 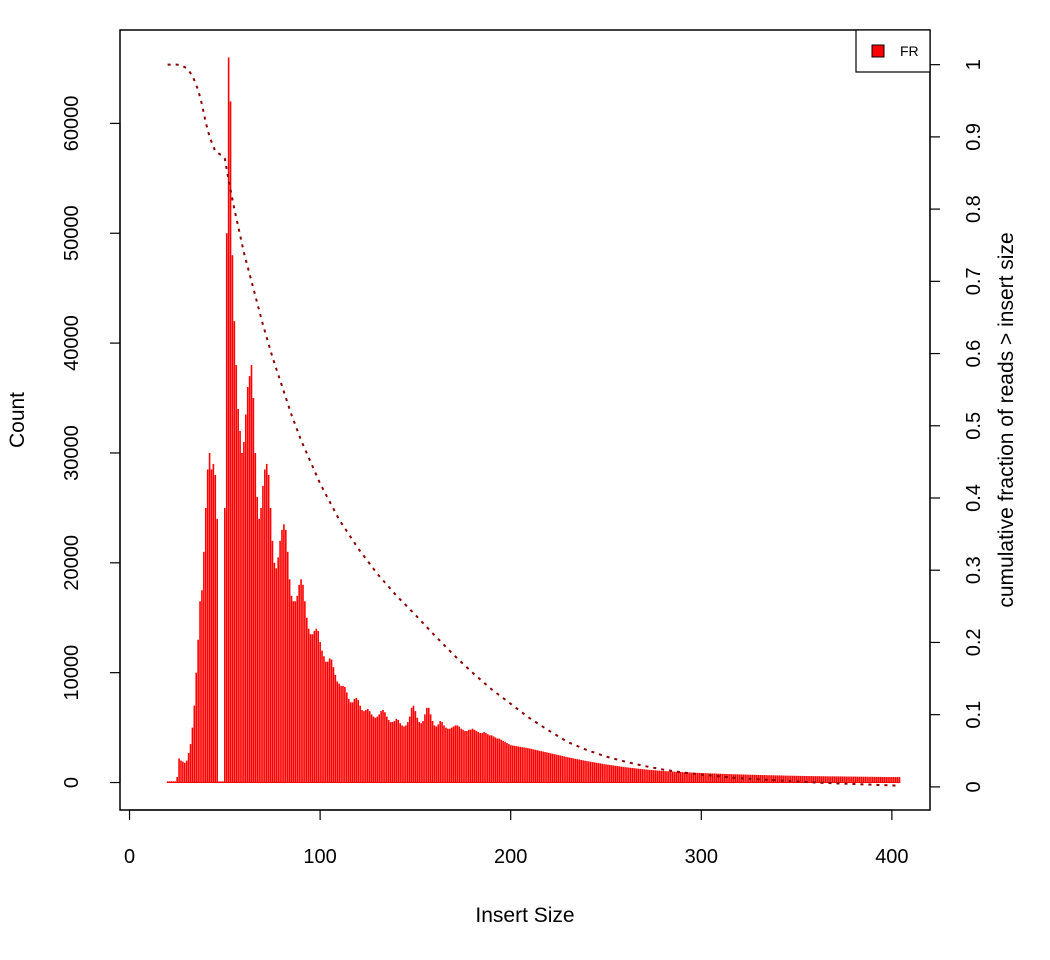 I want to click on legend-box, so click(x=893, y=51).